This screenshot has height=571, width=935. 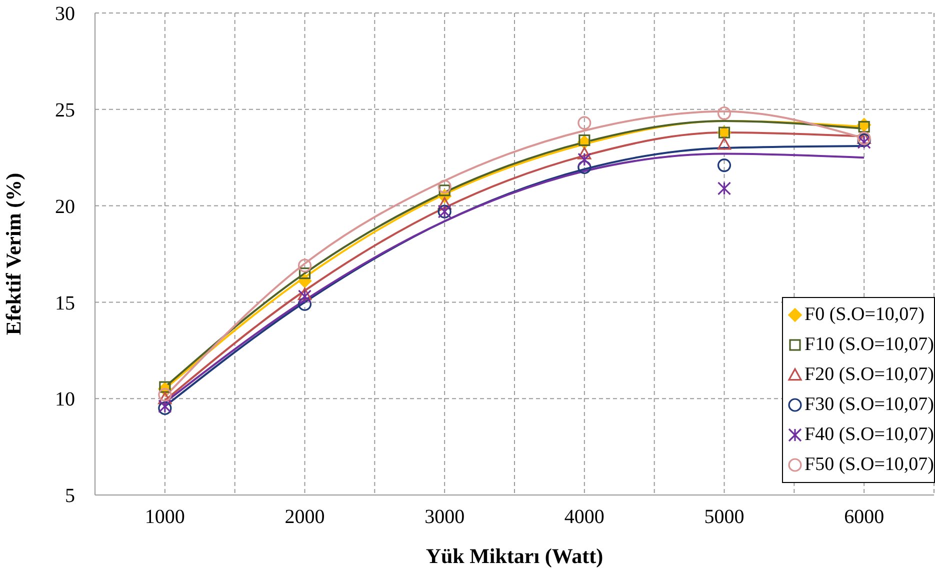 I want to click on legend-label: F10 (S.O=10,07), so click(x=869, y=345).